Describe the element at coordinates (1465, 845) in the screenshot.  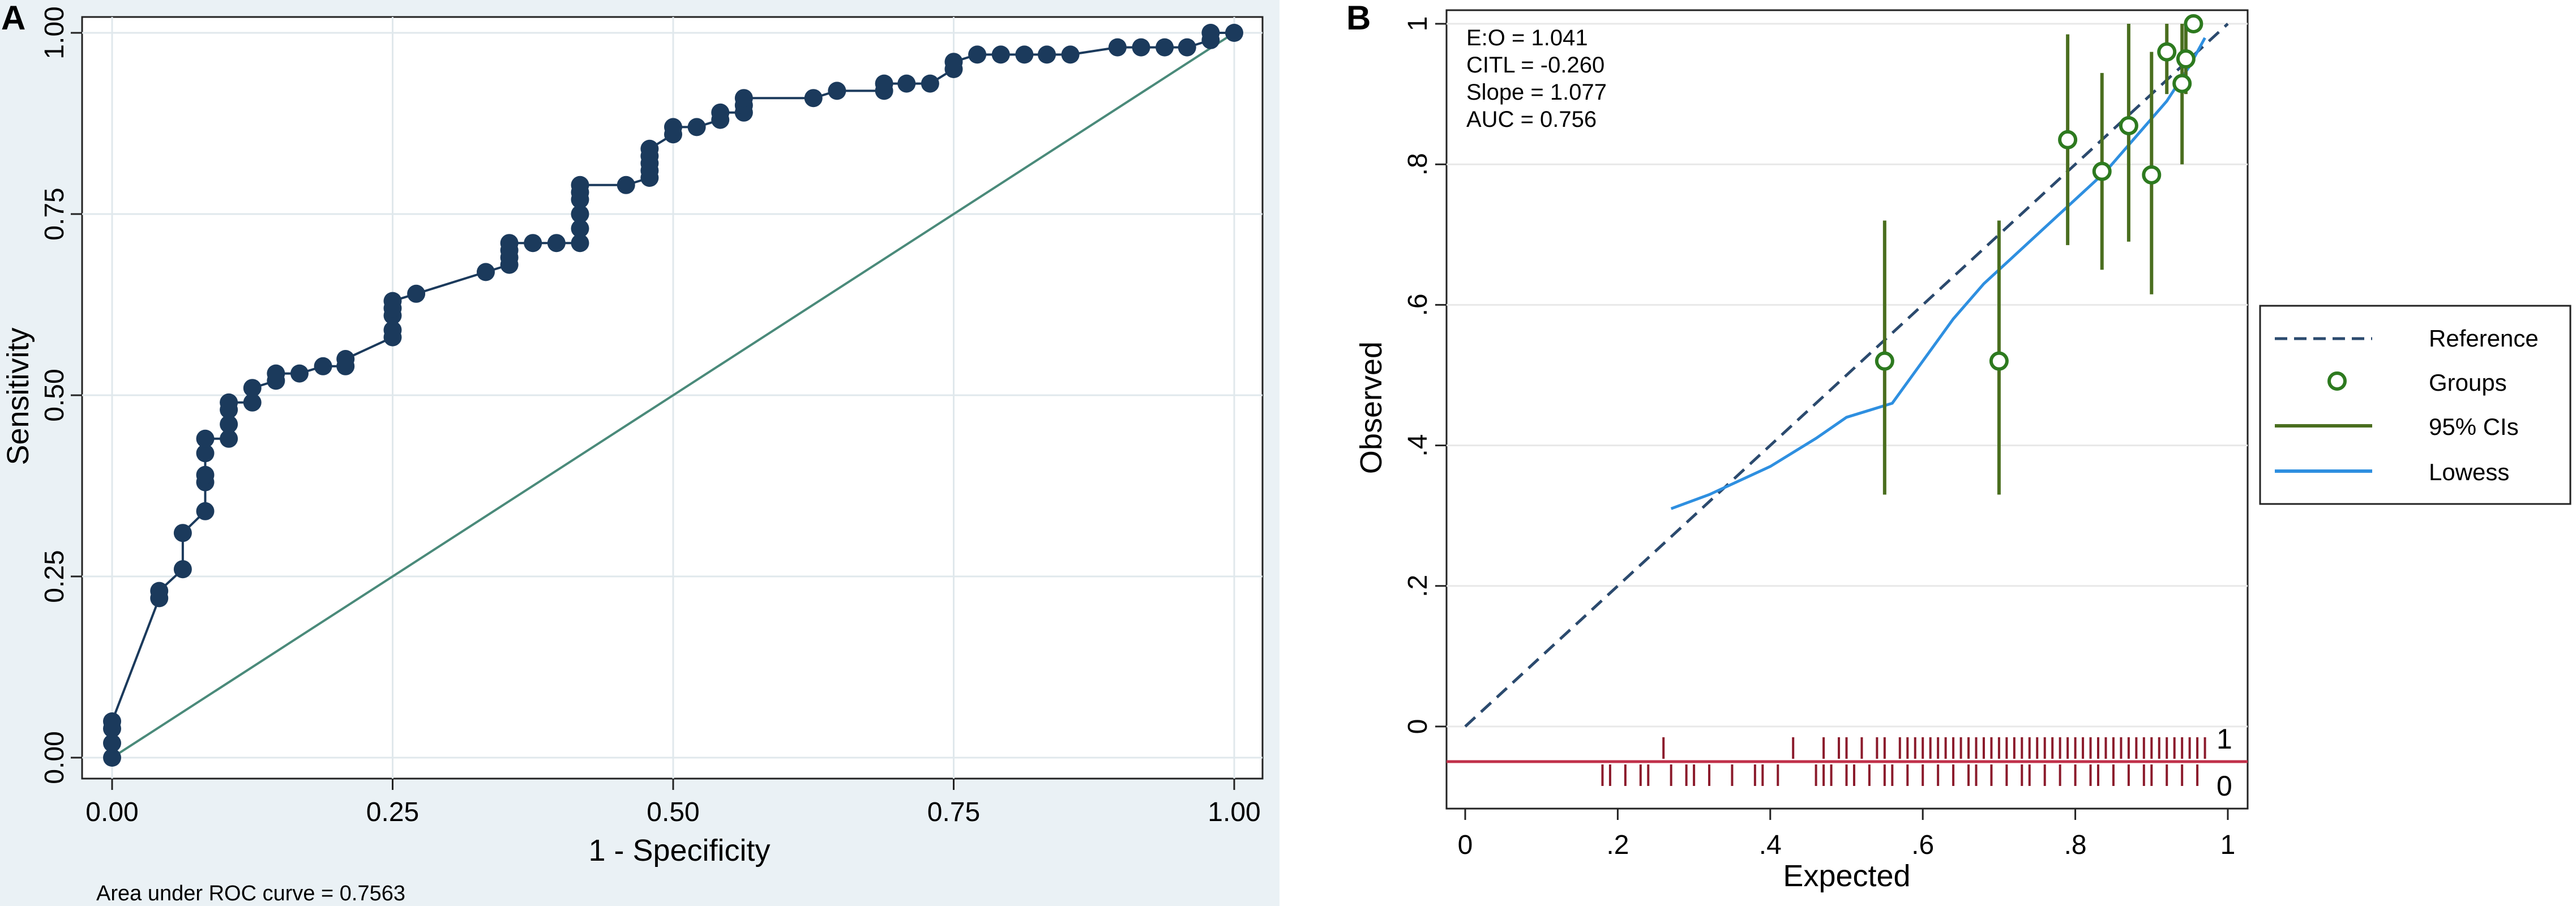
I see `x-tick-label-0: 0` at that location.